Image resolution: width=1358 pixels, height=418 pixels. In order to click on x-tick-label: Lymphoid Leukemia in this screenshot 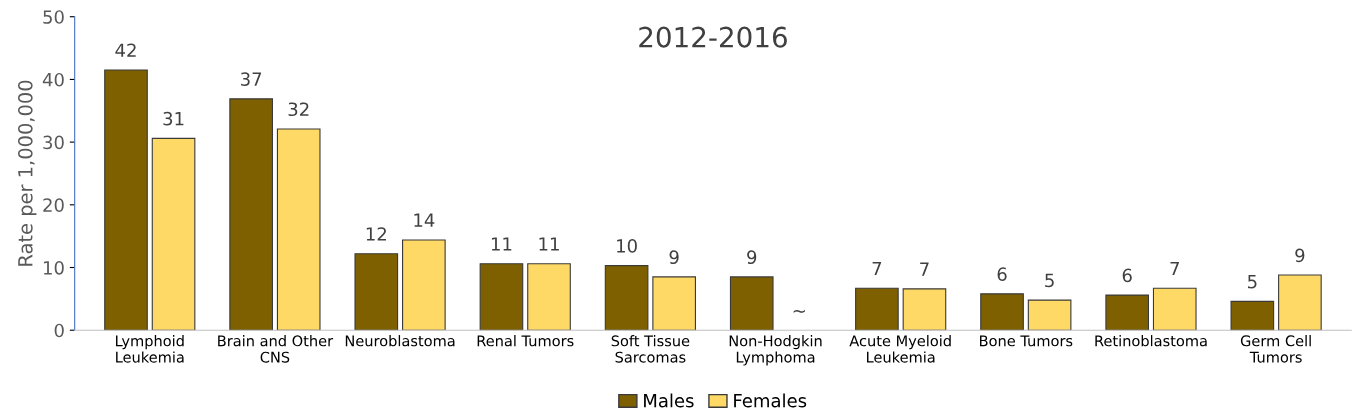, I will do `click(150, 349)`.